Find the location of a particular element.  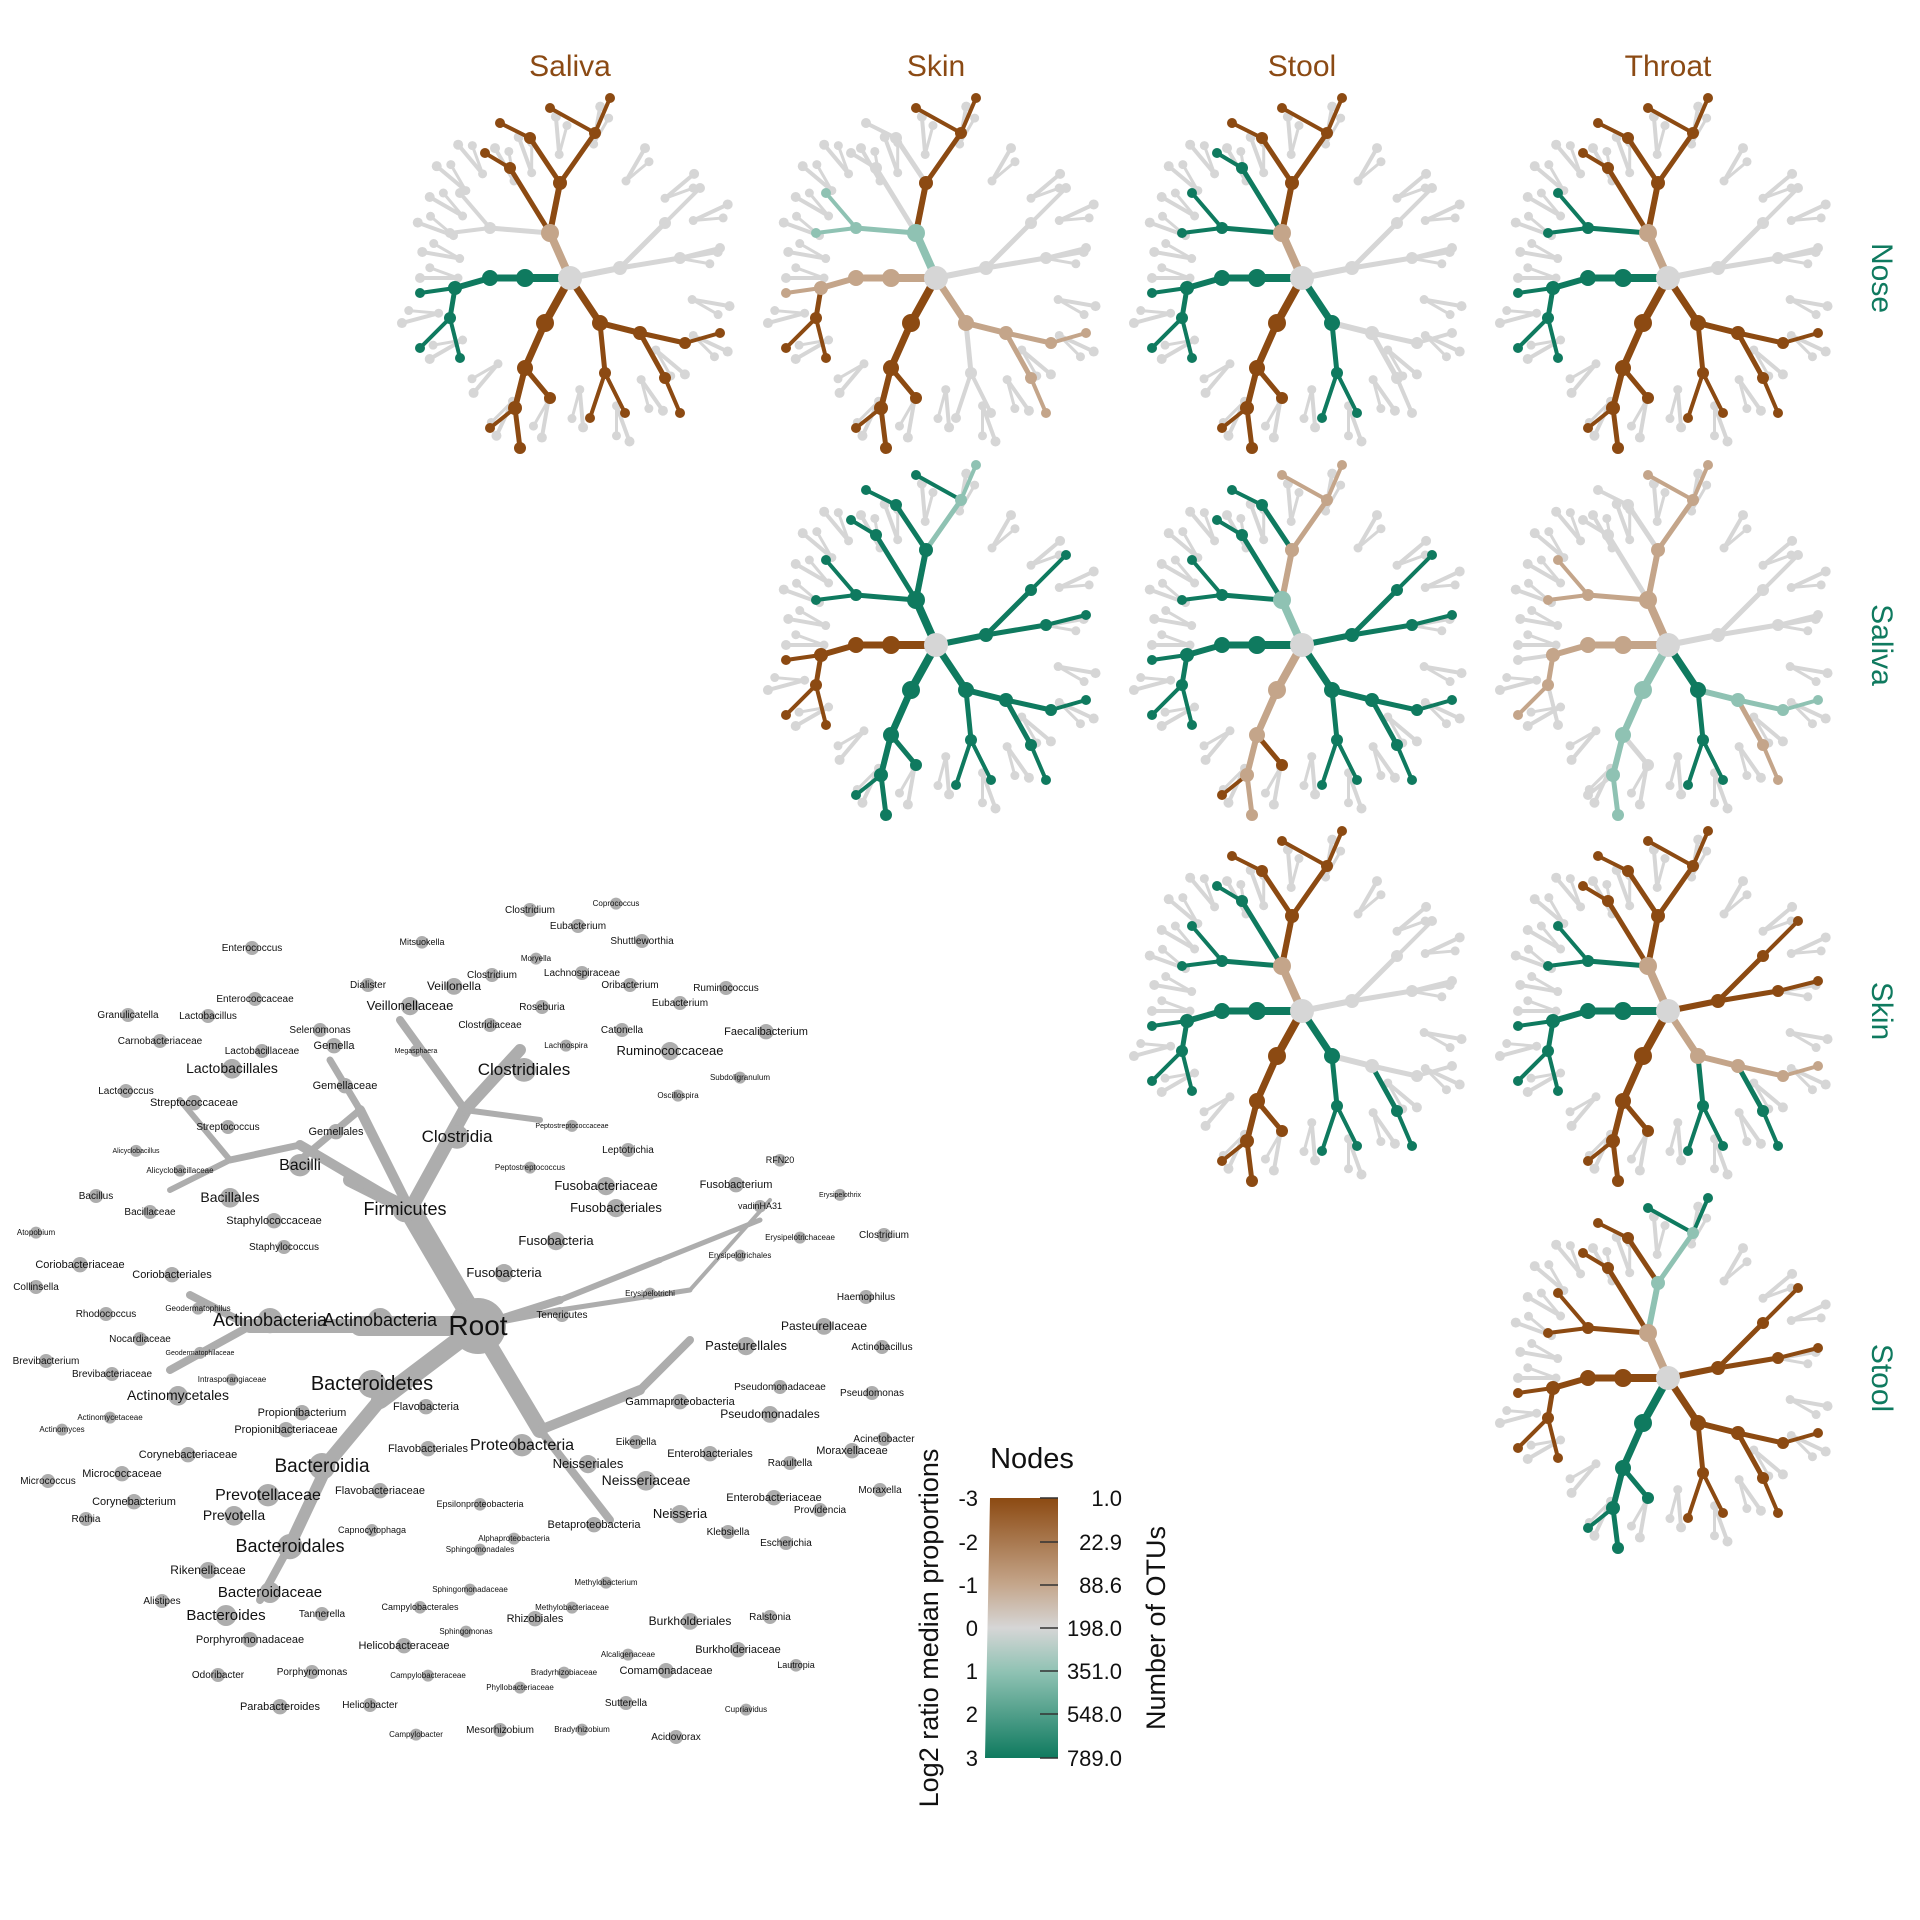

key-tree-label: Streptococcaceae is located at coordinates (194, 1103).